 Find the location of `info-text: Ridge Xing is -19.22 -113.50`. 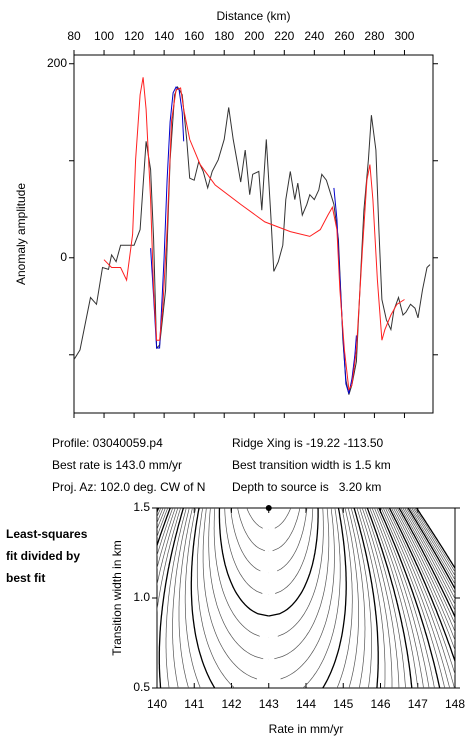

info-text: Ridge Xing is -19.22 -113.50 is located at coordinates (308, 443).